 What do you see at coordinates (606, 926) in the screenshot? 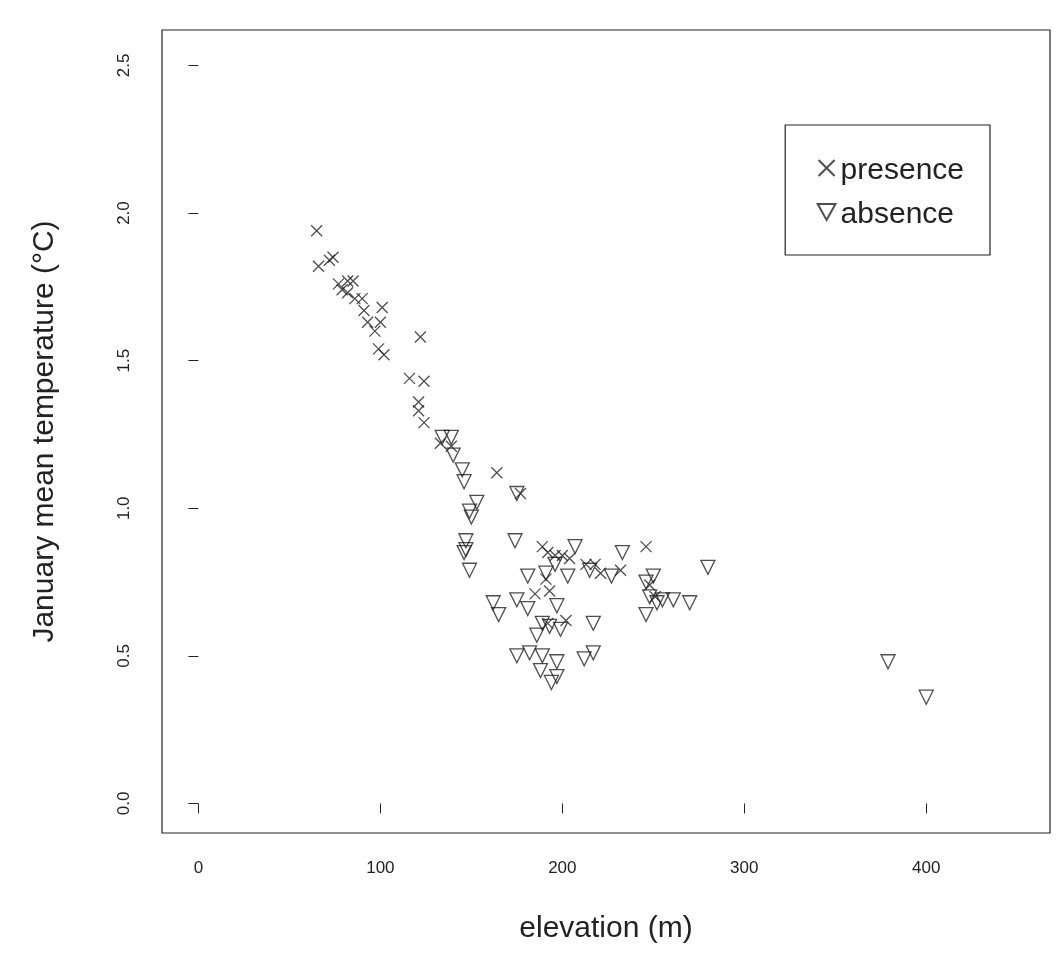
I see `x-axis-title: elevation (m)` at bounding box center [606, 926].